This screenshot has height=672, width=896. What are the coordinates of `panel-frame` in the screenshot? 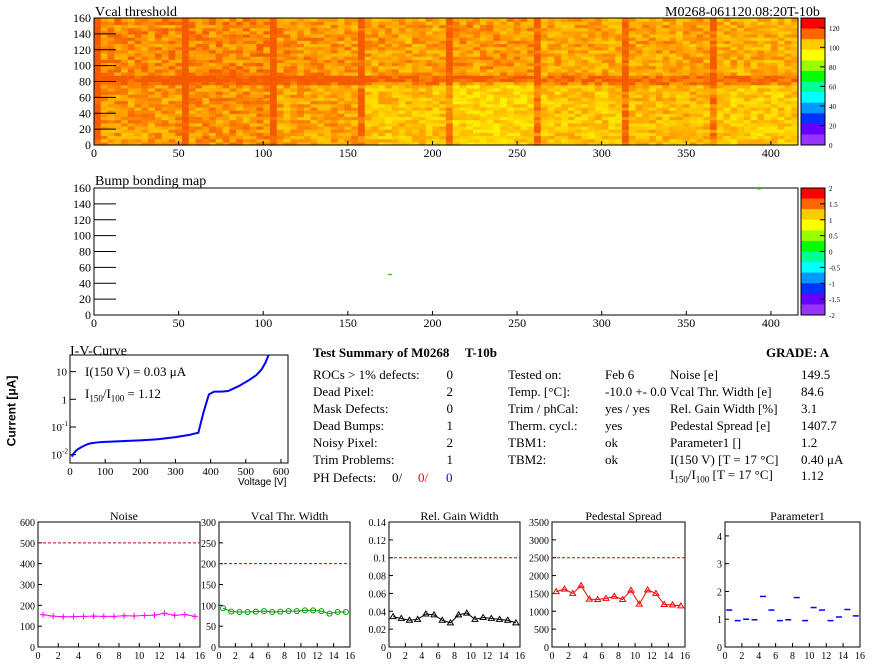 It's located at (454, 584).